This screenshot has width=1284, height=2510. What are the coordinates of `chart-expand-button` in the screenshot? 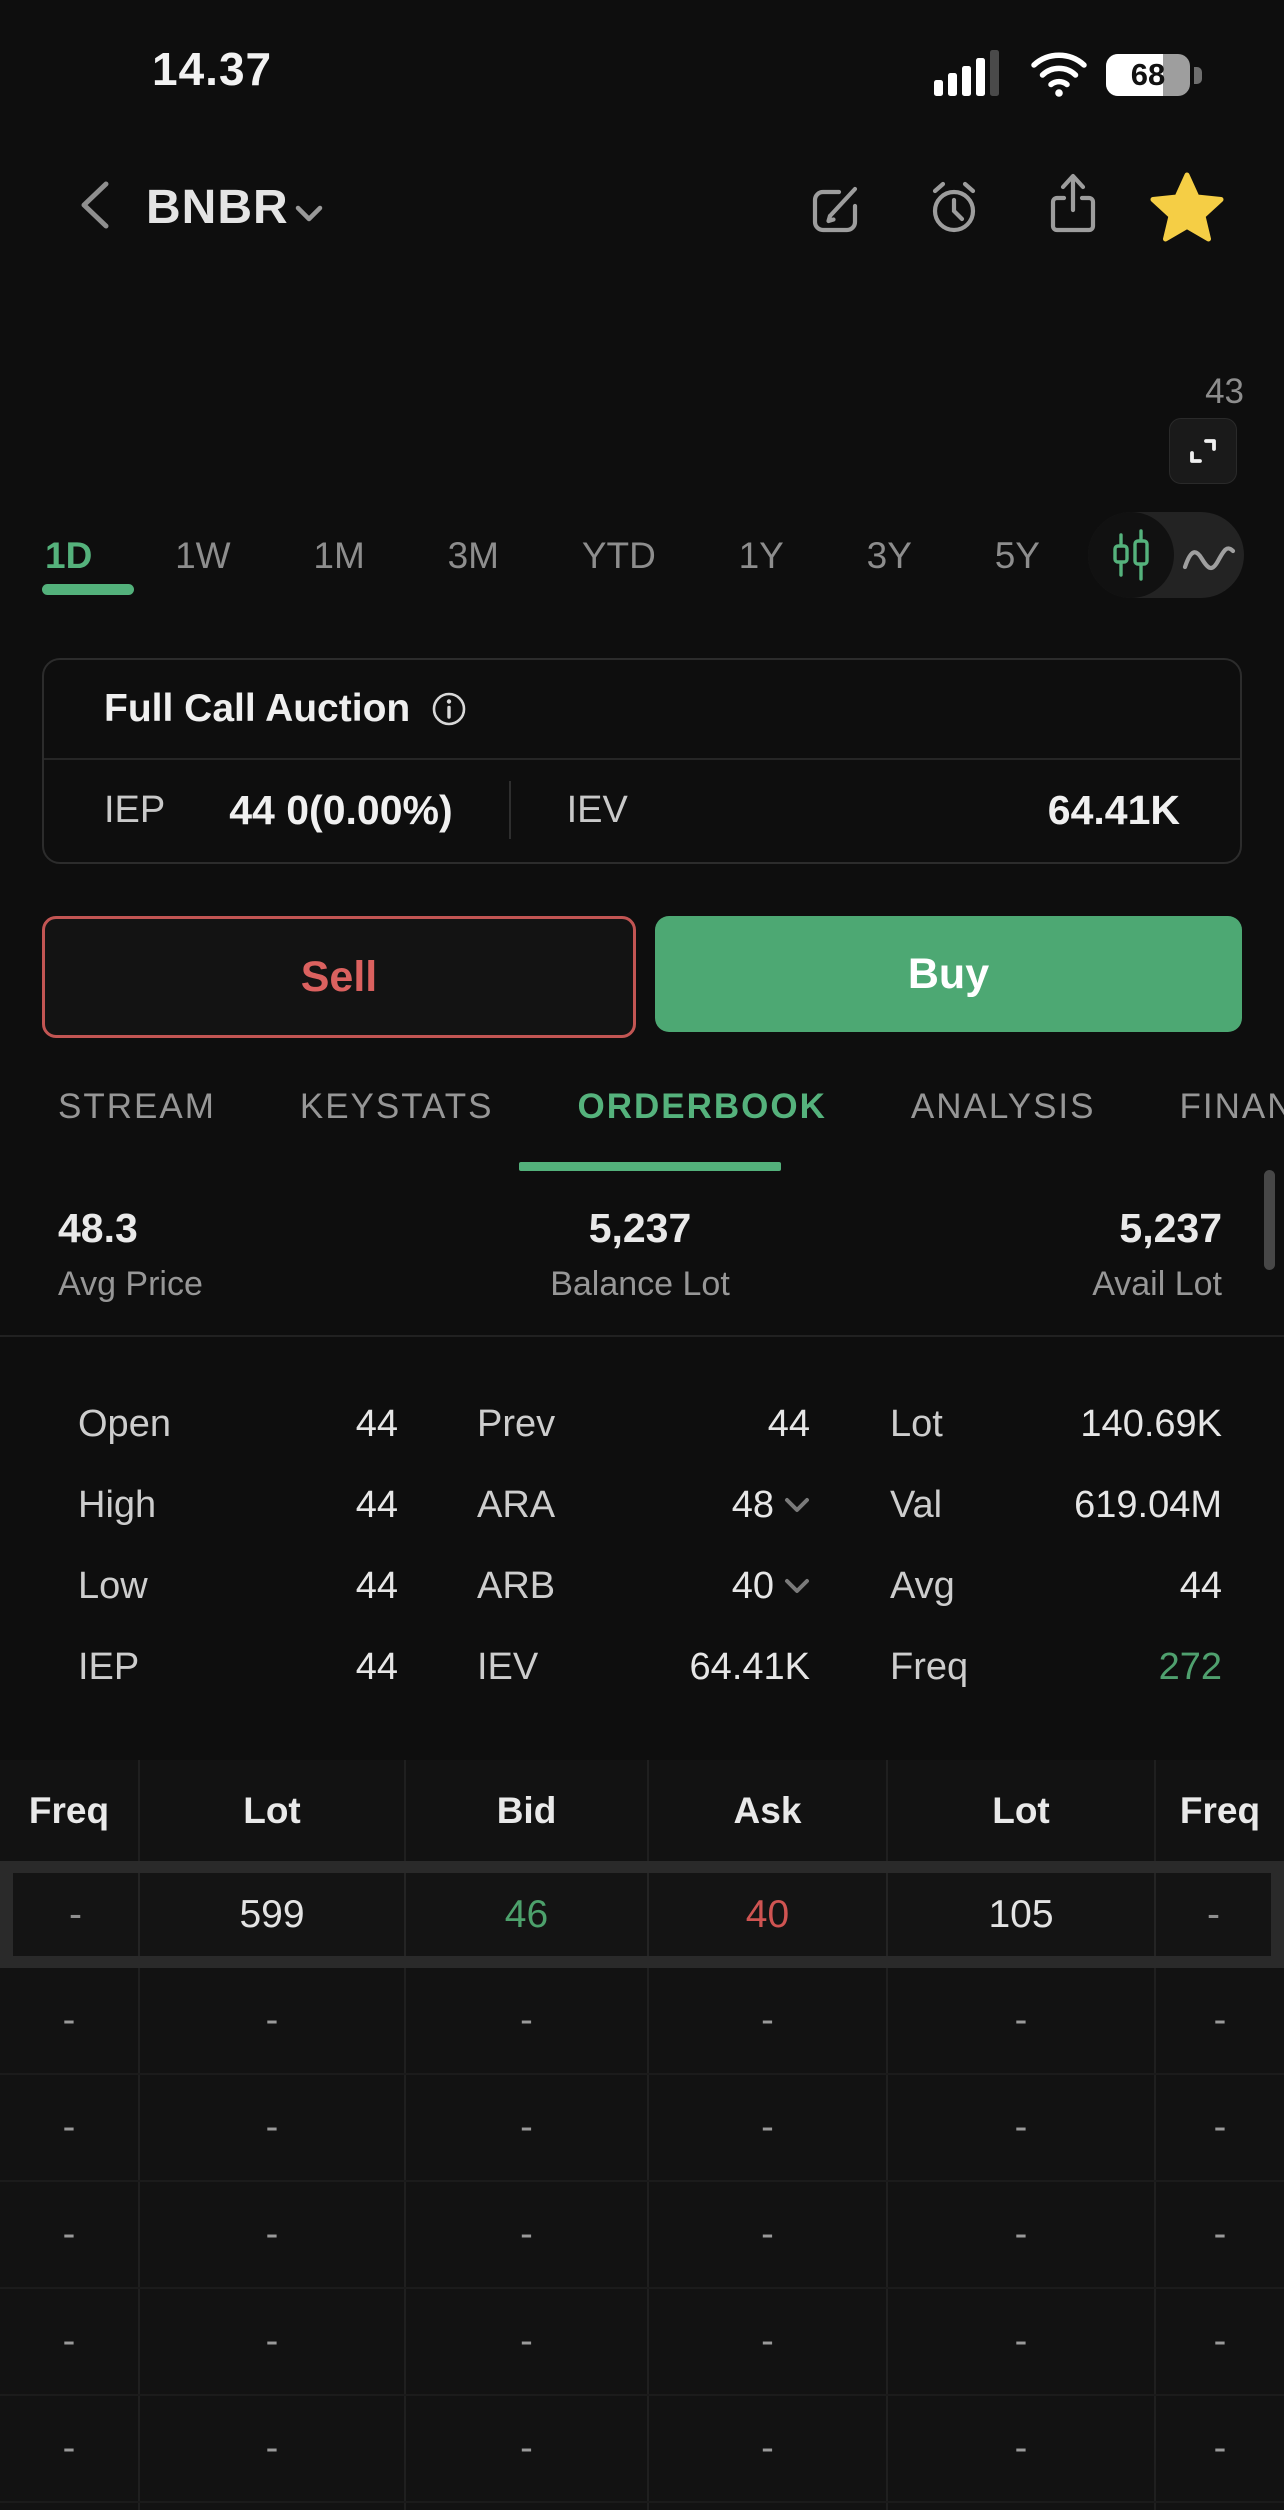 It's located at (1203, 451).